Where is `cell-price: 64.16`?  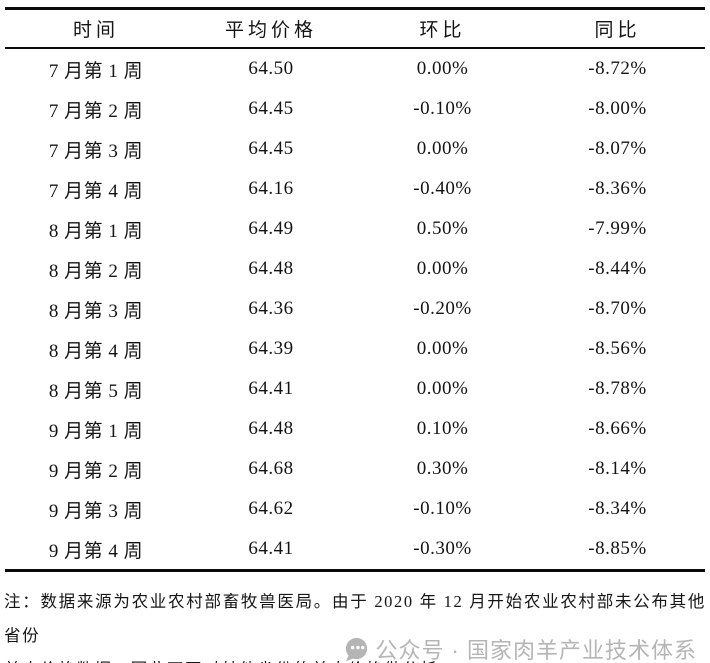
cell-price: 64.16 is located at coordinates (271, 188).